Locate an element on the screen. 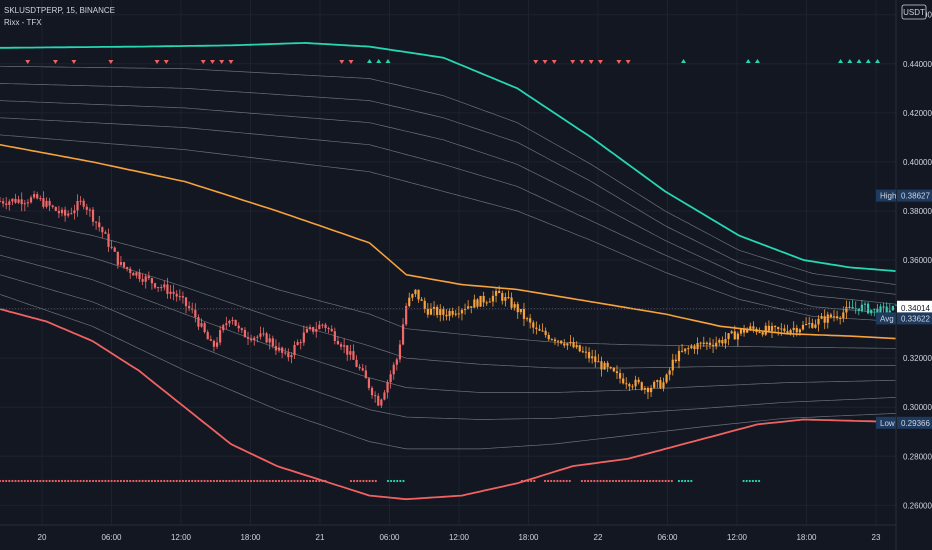 The width and height of the screenshot is (932, 550). time-tick-label: 22 is located at coordinates (598, 537).